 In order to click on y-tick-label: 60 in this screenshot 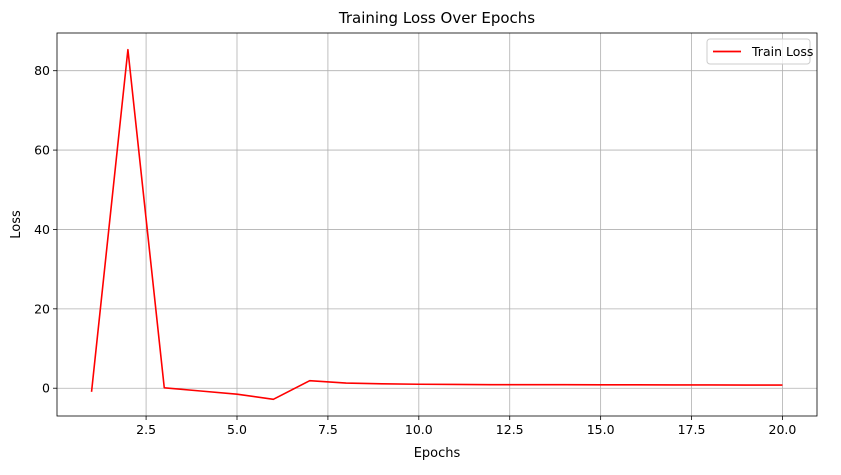, I will do `click(42, 150)`.